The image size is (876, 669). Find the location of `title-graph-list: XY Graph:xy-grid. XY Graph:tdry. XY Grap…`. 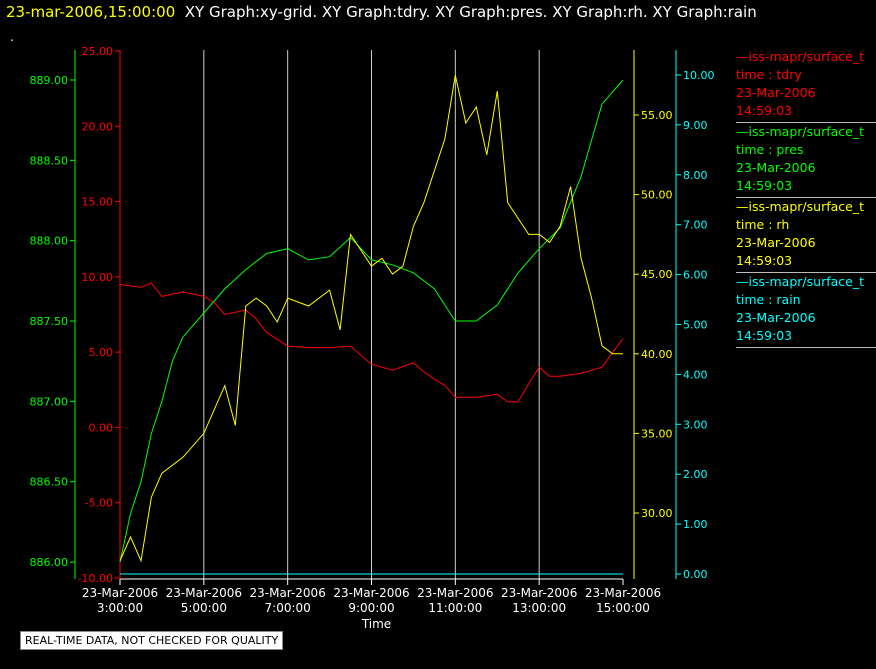

title-graph-list: XY Graph:xy-grid. XY Graph:tdry. XY Grap… is located at coordinates (470, 12).